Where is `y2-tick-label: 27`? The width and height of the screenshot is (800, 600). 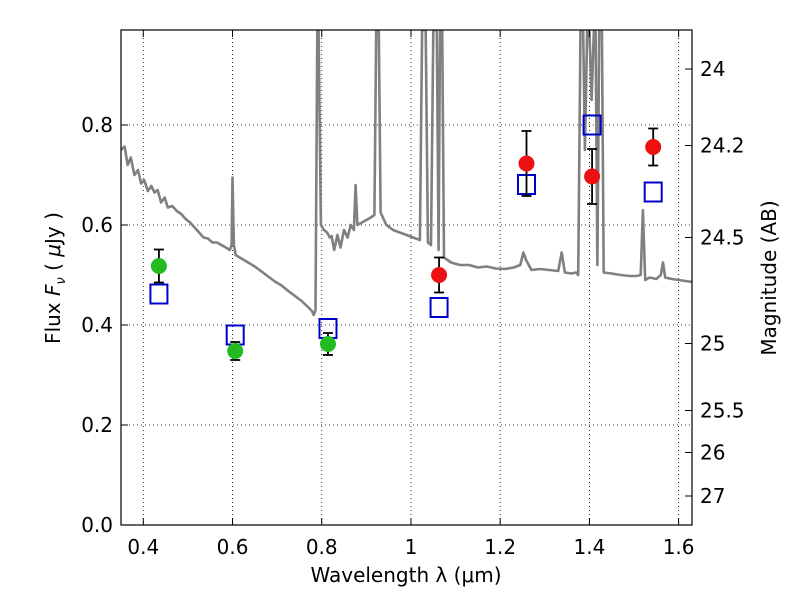 y2-tick-label: 27 is located at coordinates (712, 496).